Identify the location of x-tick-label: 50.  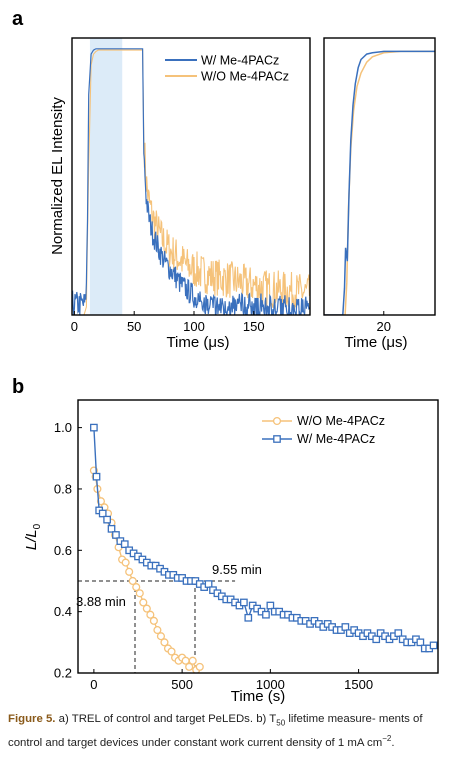
(134, 326).